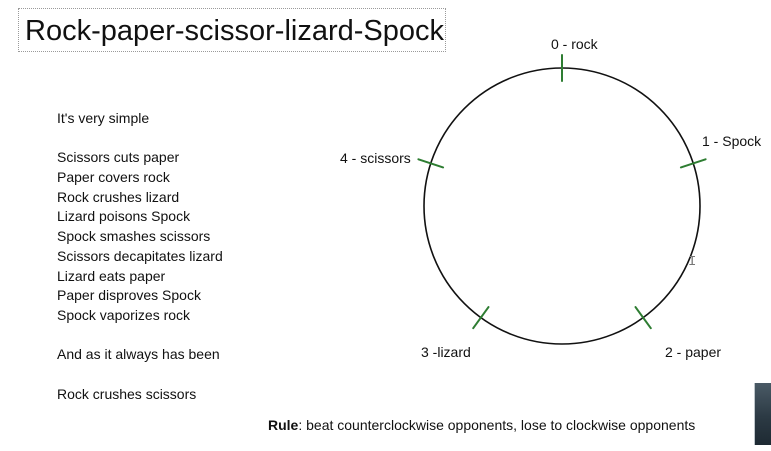  What do you see at coordinates (103, 118) in the screenshot?
I see `intro-text: It's very simple` at bounding box center [103, 118].